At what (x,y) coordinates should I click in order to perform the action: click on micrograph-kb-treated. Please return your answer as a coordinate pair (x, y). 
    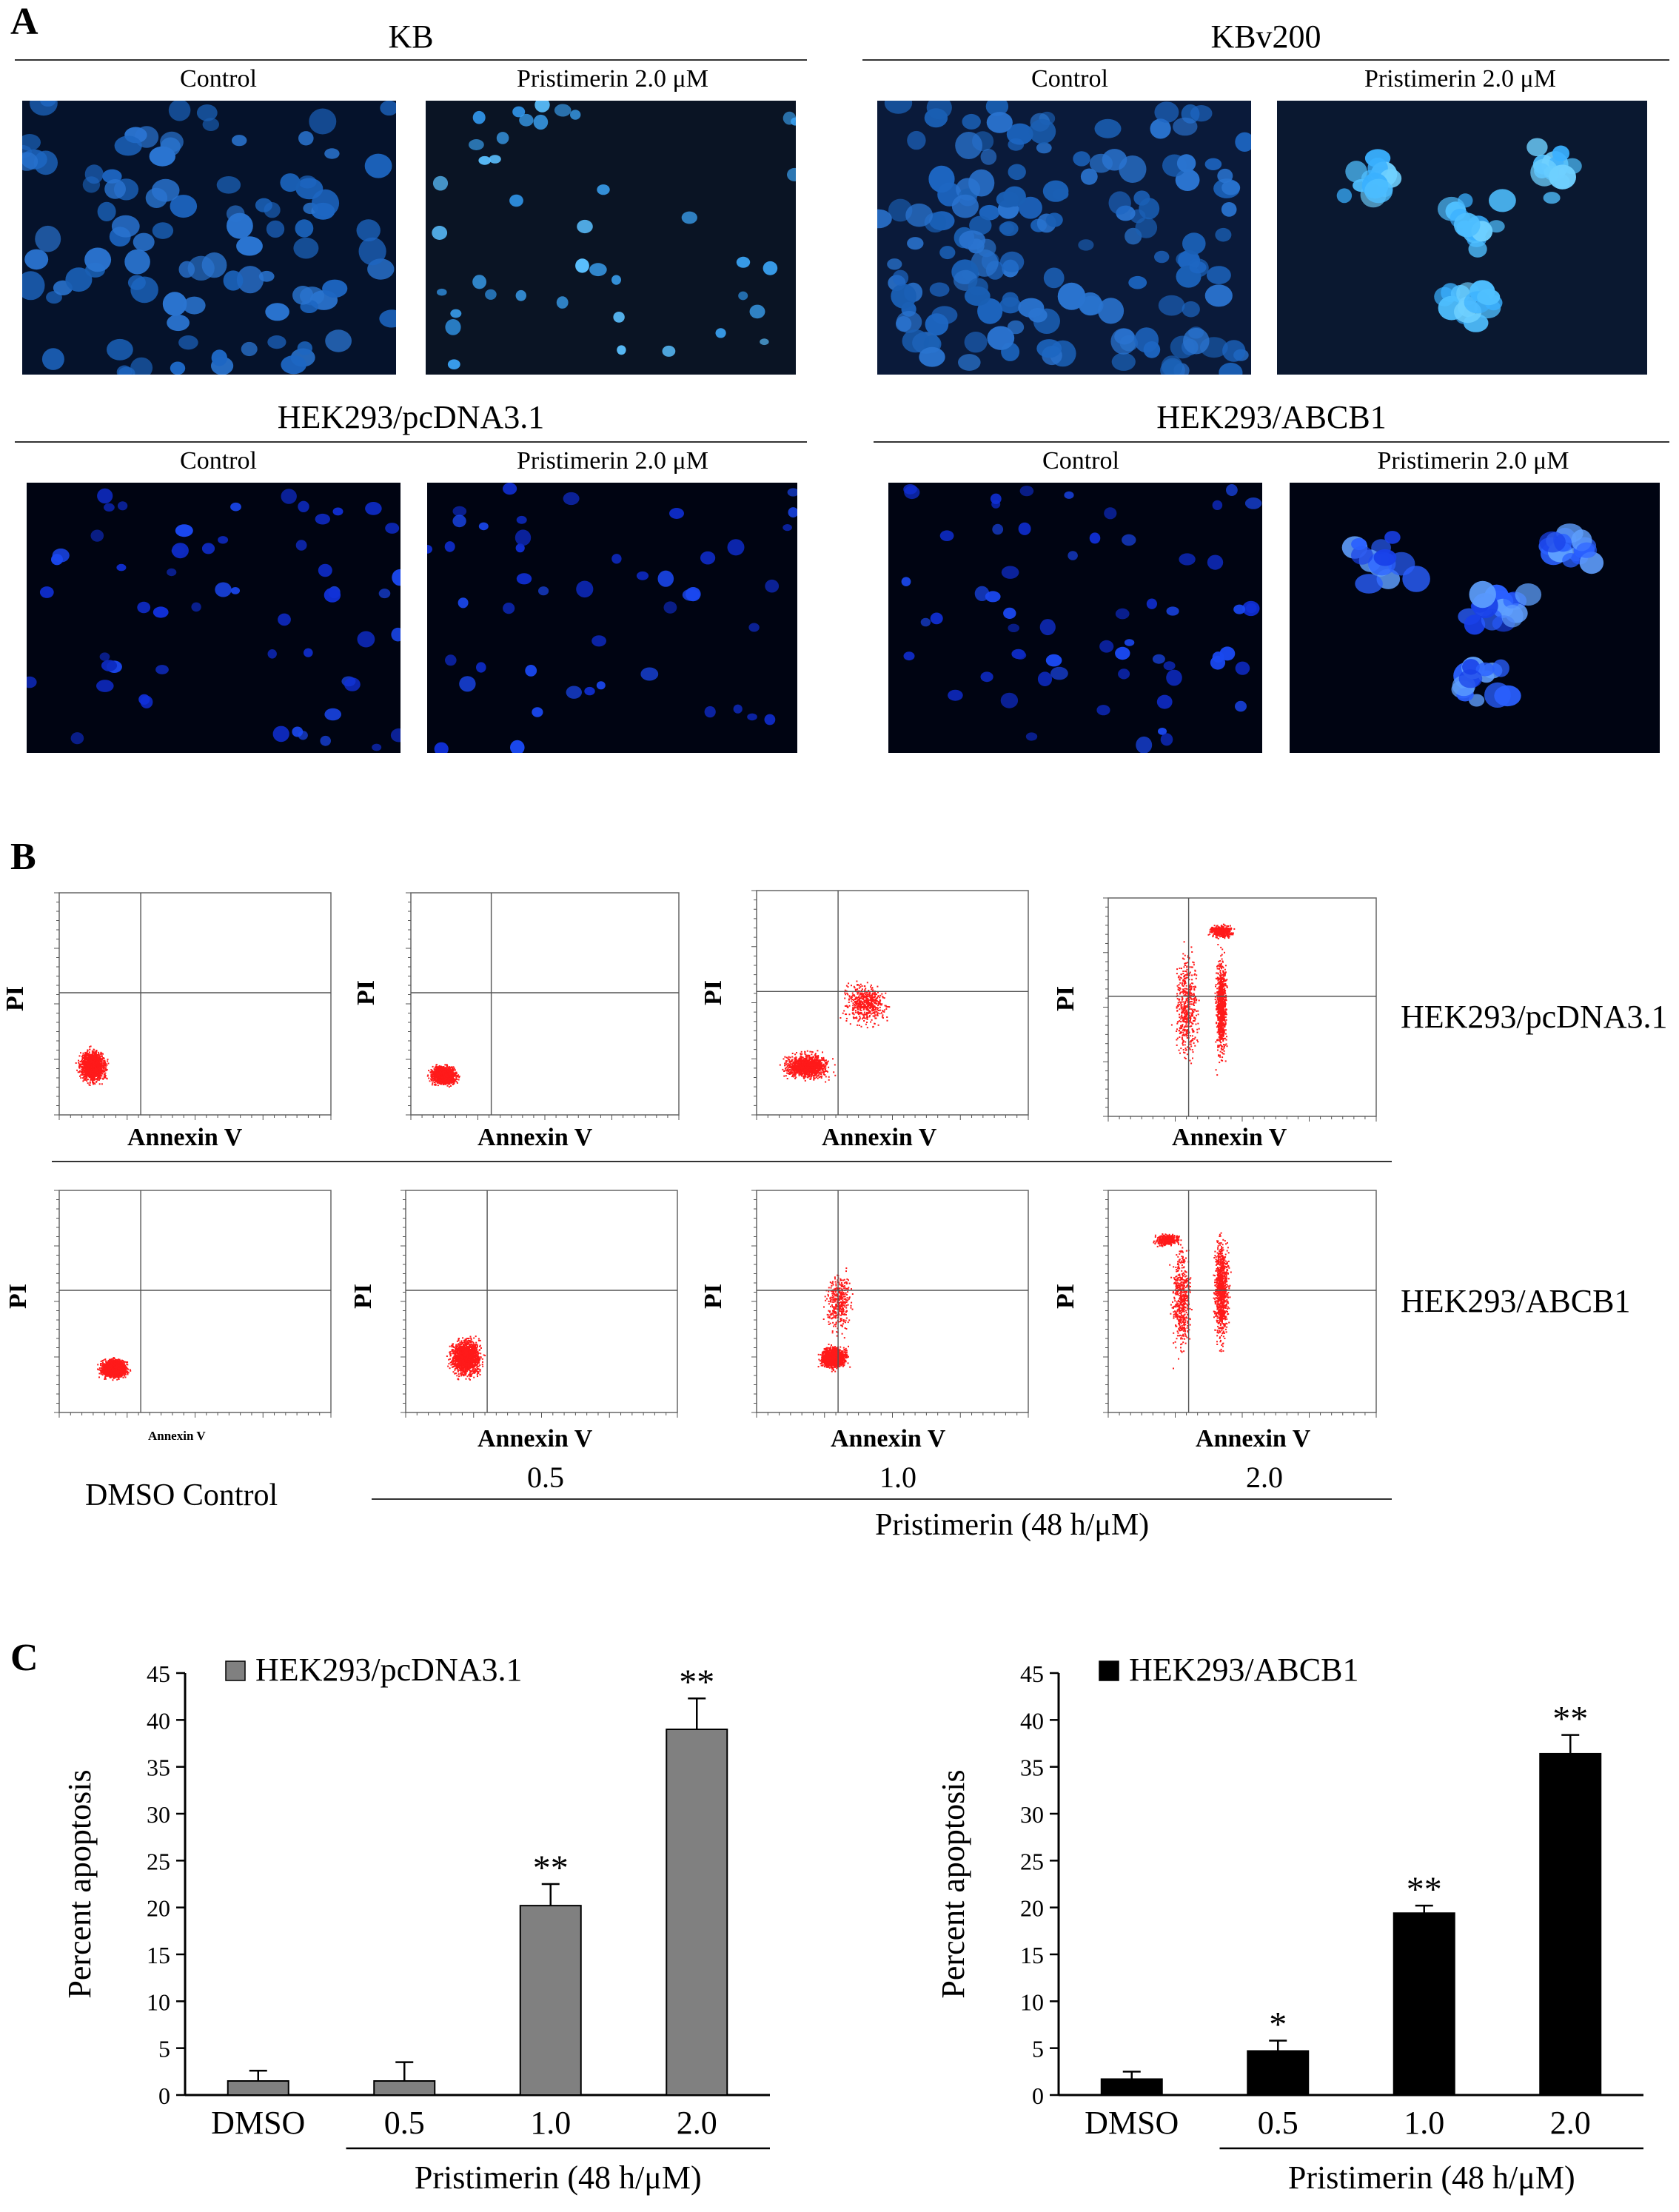
    Looking at the image, I should click on (611, 238).